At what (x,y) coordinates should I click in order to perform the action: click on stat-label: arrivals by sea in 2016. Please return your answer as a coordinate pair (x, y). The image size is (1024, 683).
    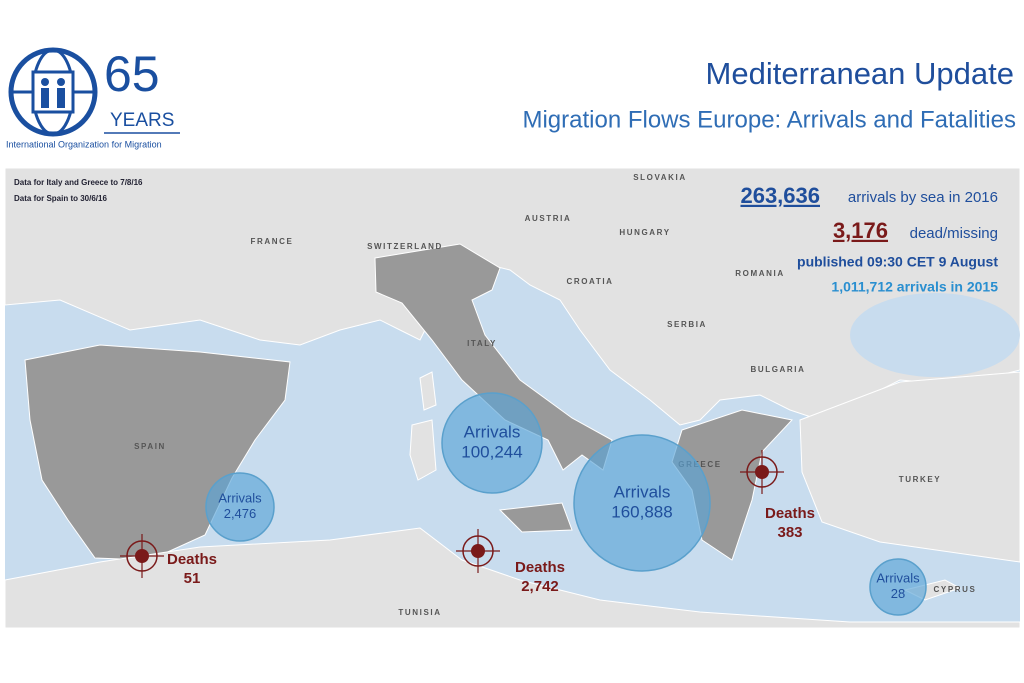
    Looking at the image, I should click on (923, 197).